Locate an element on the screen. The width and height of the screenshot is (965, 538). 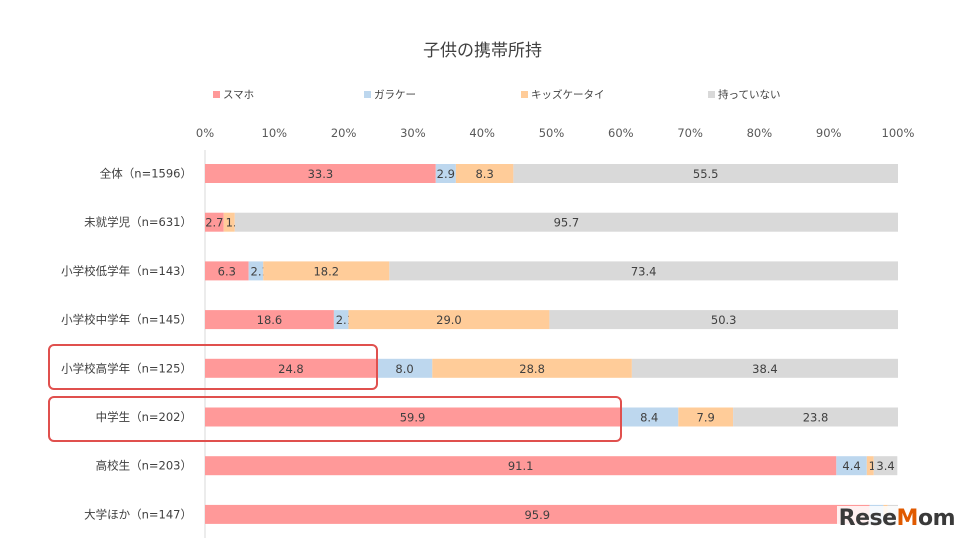
legend-label-feature-phone: ガラケー is located at coordinates (395, 95).